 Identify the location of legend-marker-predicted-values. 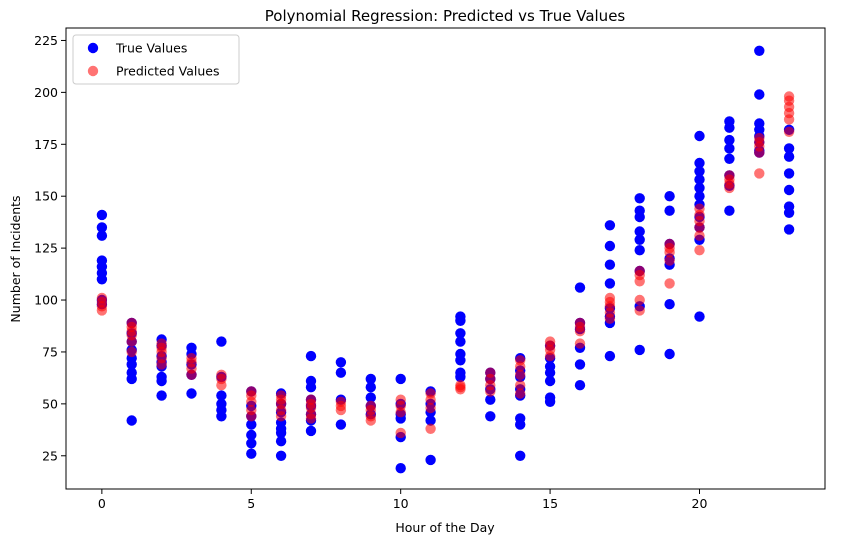
(93, 71).